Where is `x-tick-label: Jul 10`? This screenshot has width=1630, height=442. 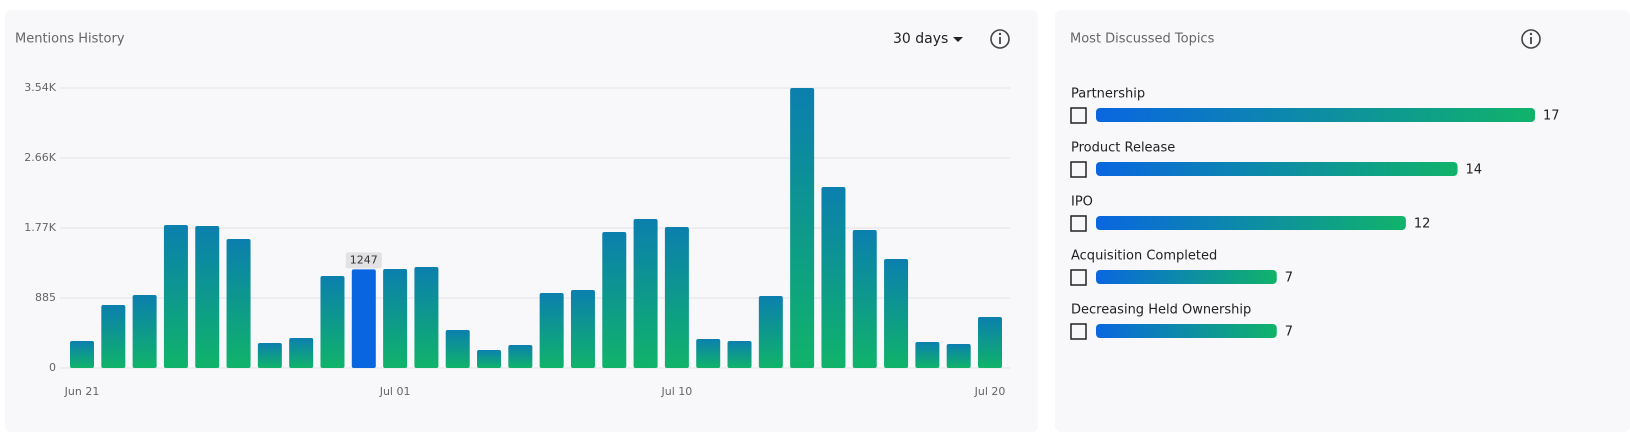 x-tick-label: Jul 10 is located at coordinates (677, 391).